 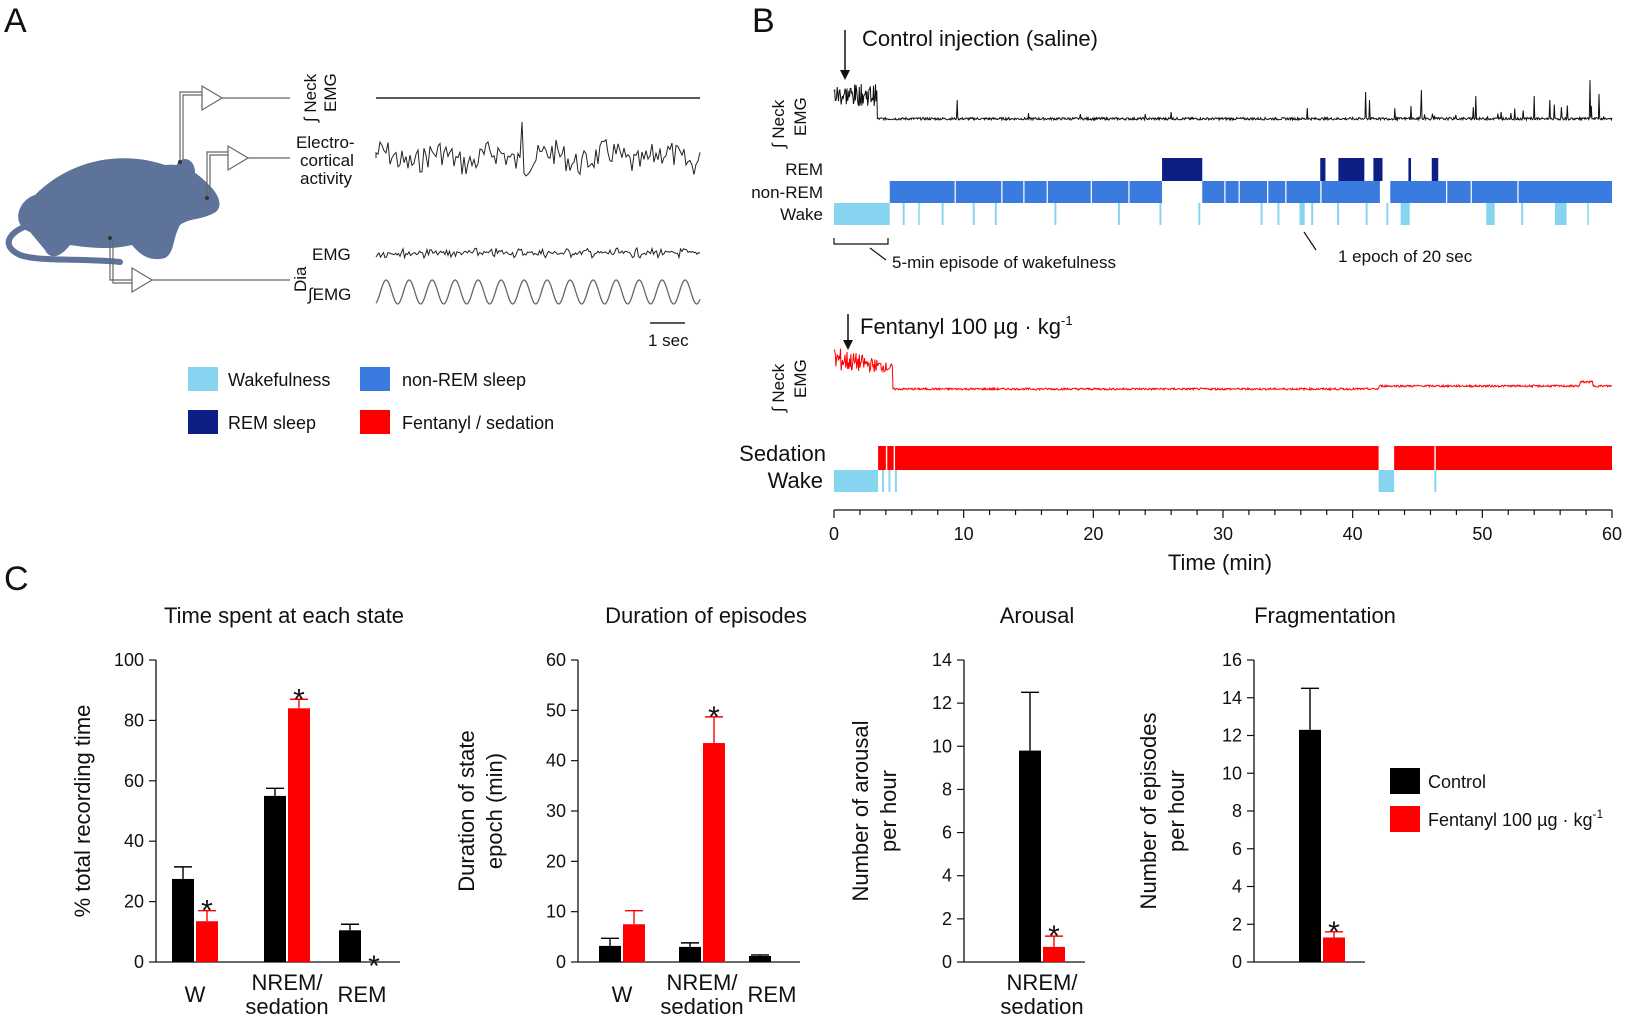 I want to click on dia-int-emg-label: ∫EMG, so click(x=329, y=294).